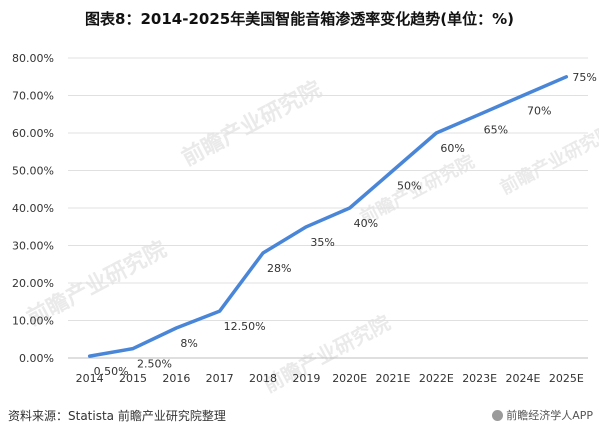  I want to click on y-tick-label: 60.00%, so click(33, 133).